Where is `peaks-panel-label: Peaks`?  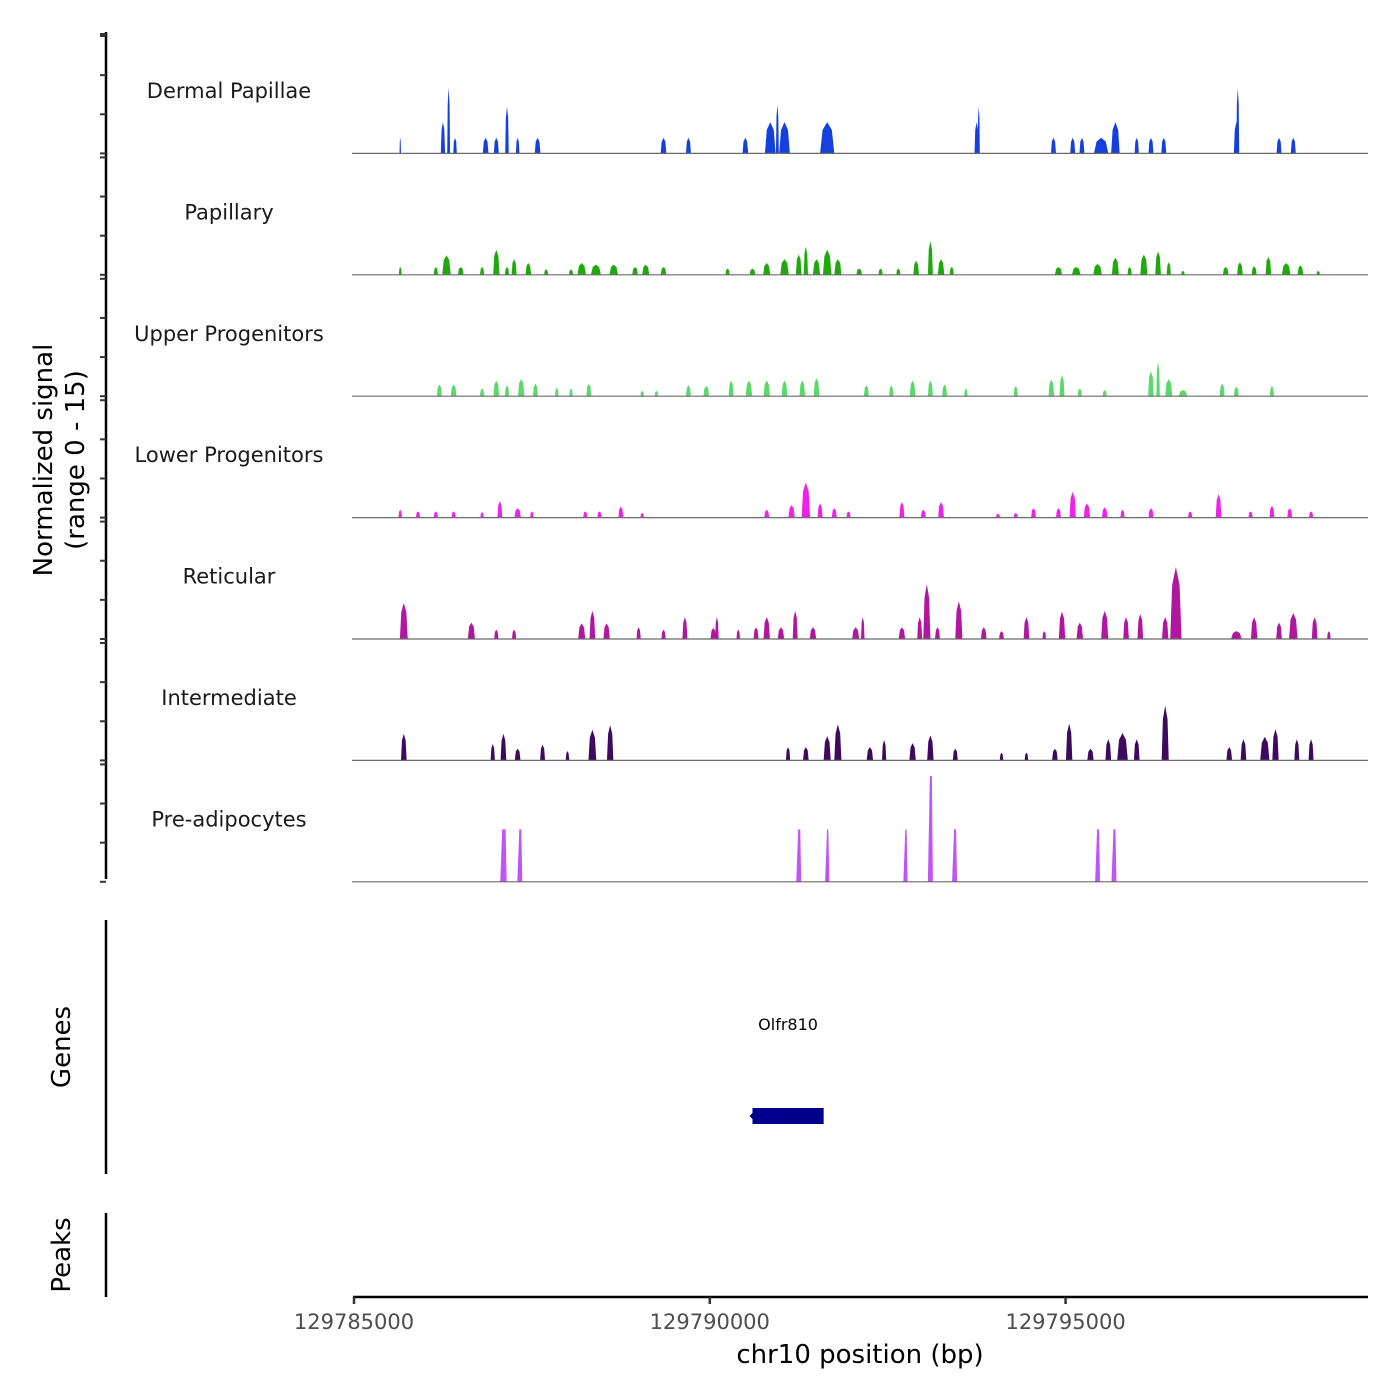 peaks-panel-label: Peaks is located at coordinates (62, 1254).